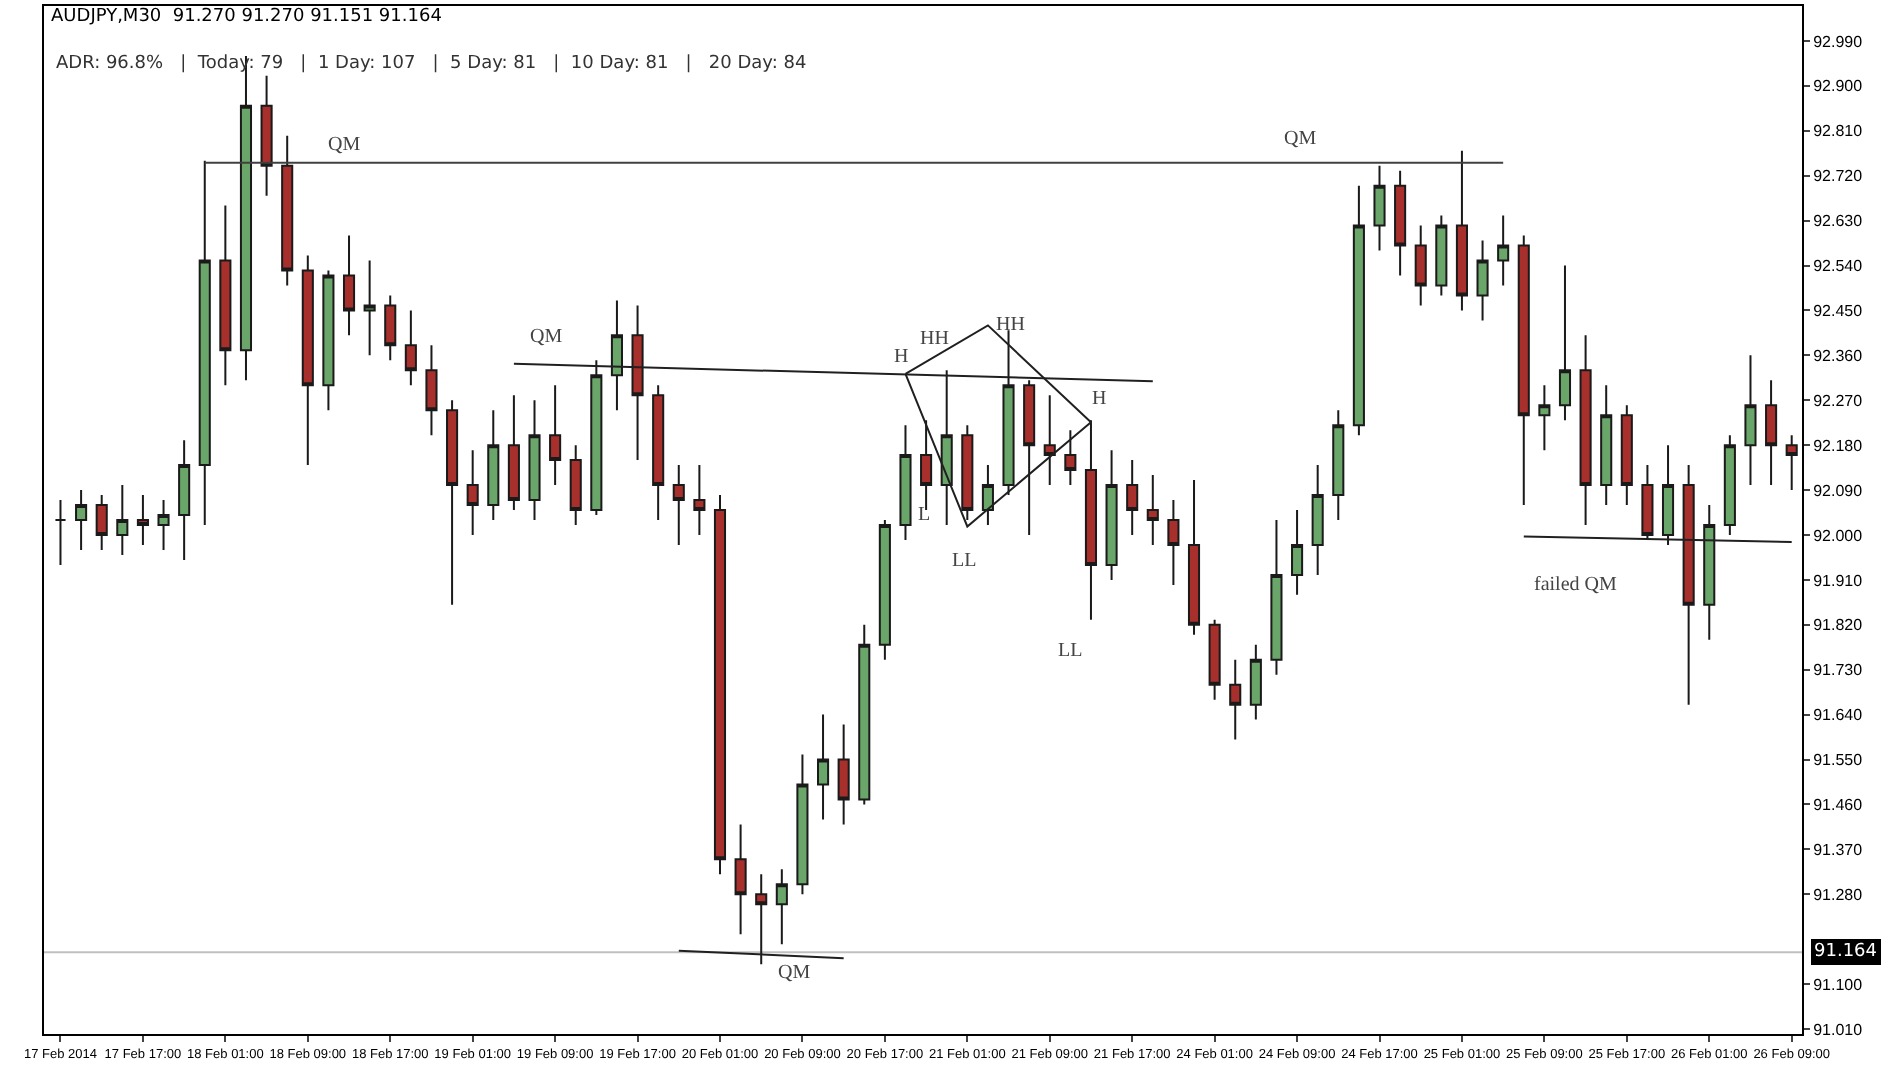  Describe the element at coordinates (1838, 355) in the screenshot. I see `y-tick-label: 92.360` at that location.